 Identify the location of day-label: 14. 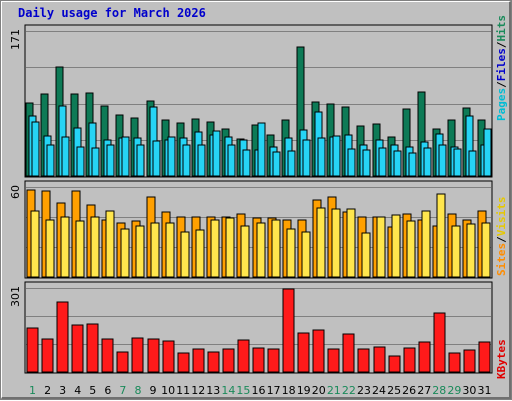
(228, 390).